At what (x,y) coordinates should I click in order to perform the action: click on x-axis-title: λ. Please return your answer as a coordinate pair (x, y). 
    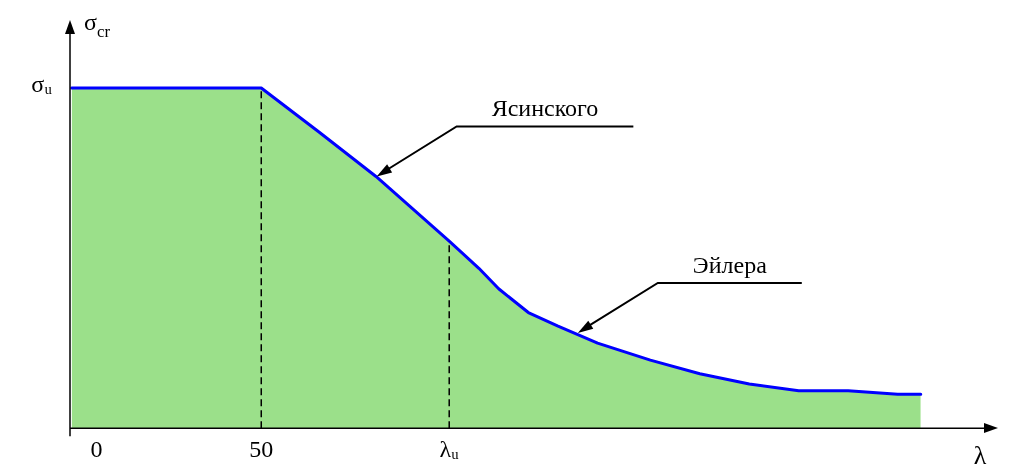
    Looking at the image, I should click on (980, 454).